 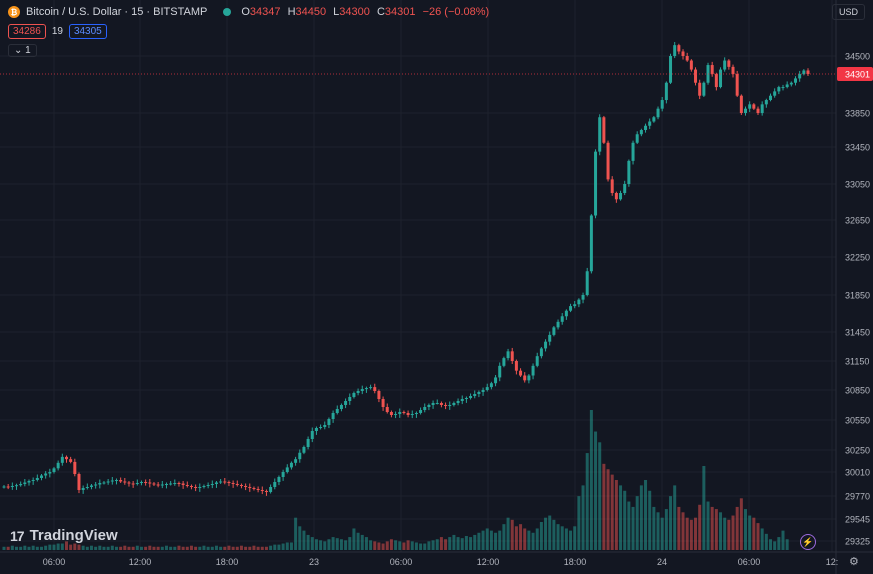 I want to click on gear-icon: ⚙, so click(x=854, y=562).